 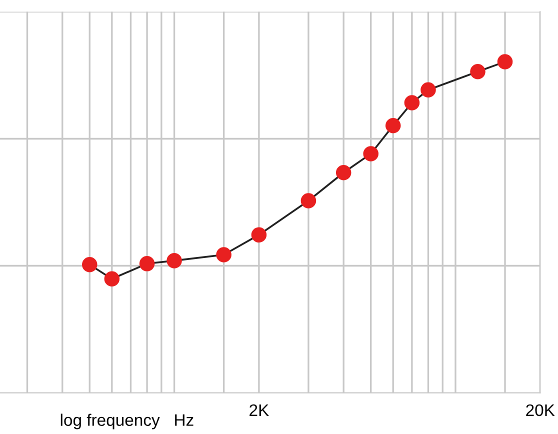 I want to click on x-tick-label: 20K, so click(x=540, y=410).